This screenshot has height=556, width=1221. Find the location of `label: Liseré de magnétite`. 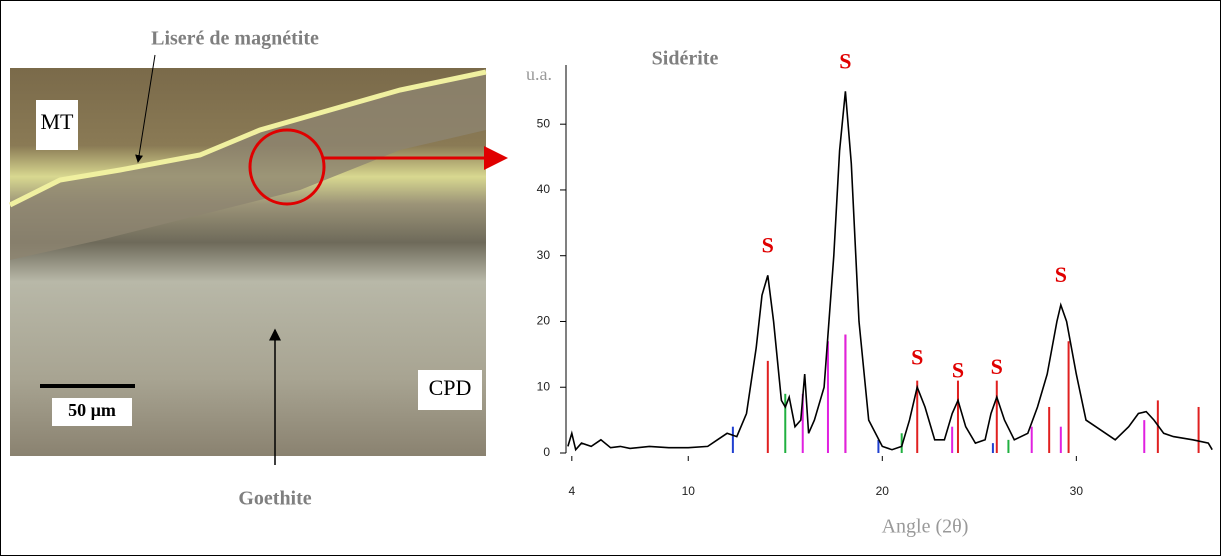

label: Liseré de magnétite is located at coordinates (235, 39).